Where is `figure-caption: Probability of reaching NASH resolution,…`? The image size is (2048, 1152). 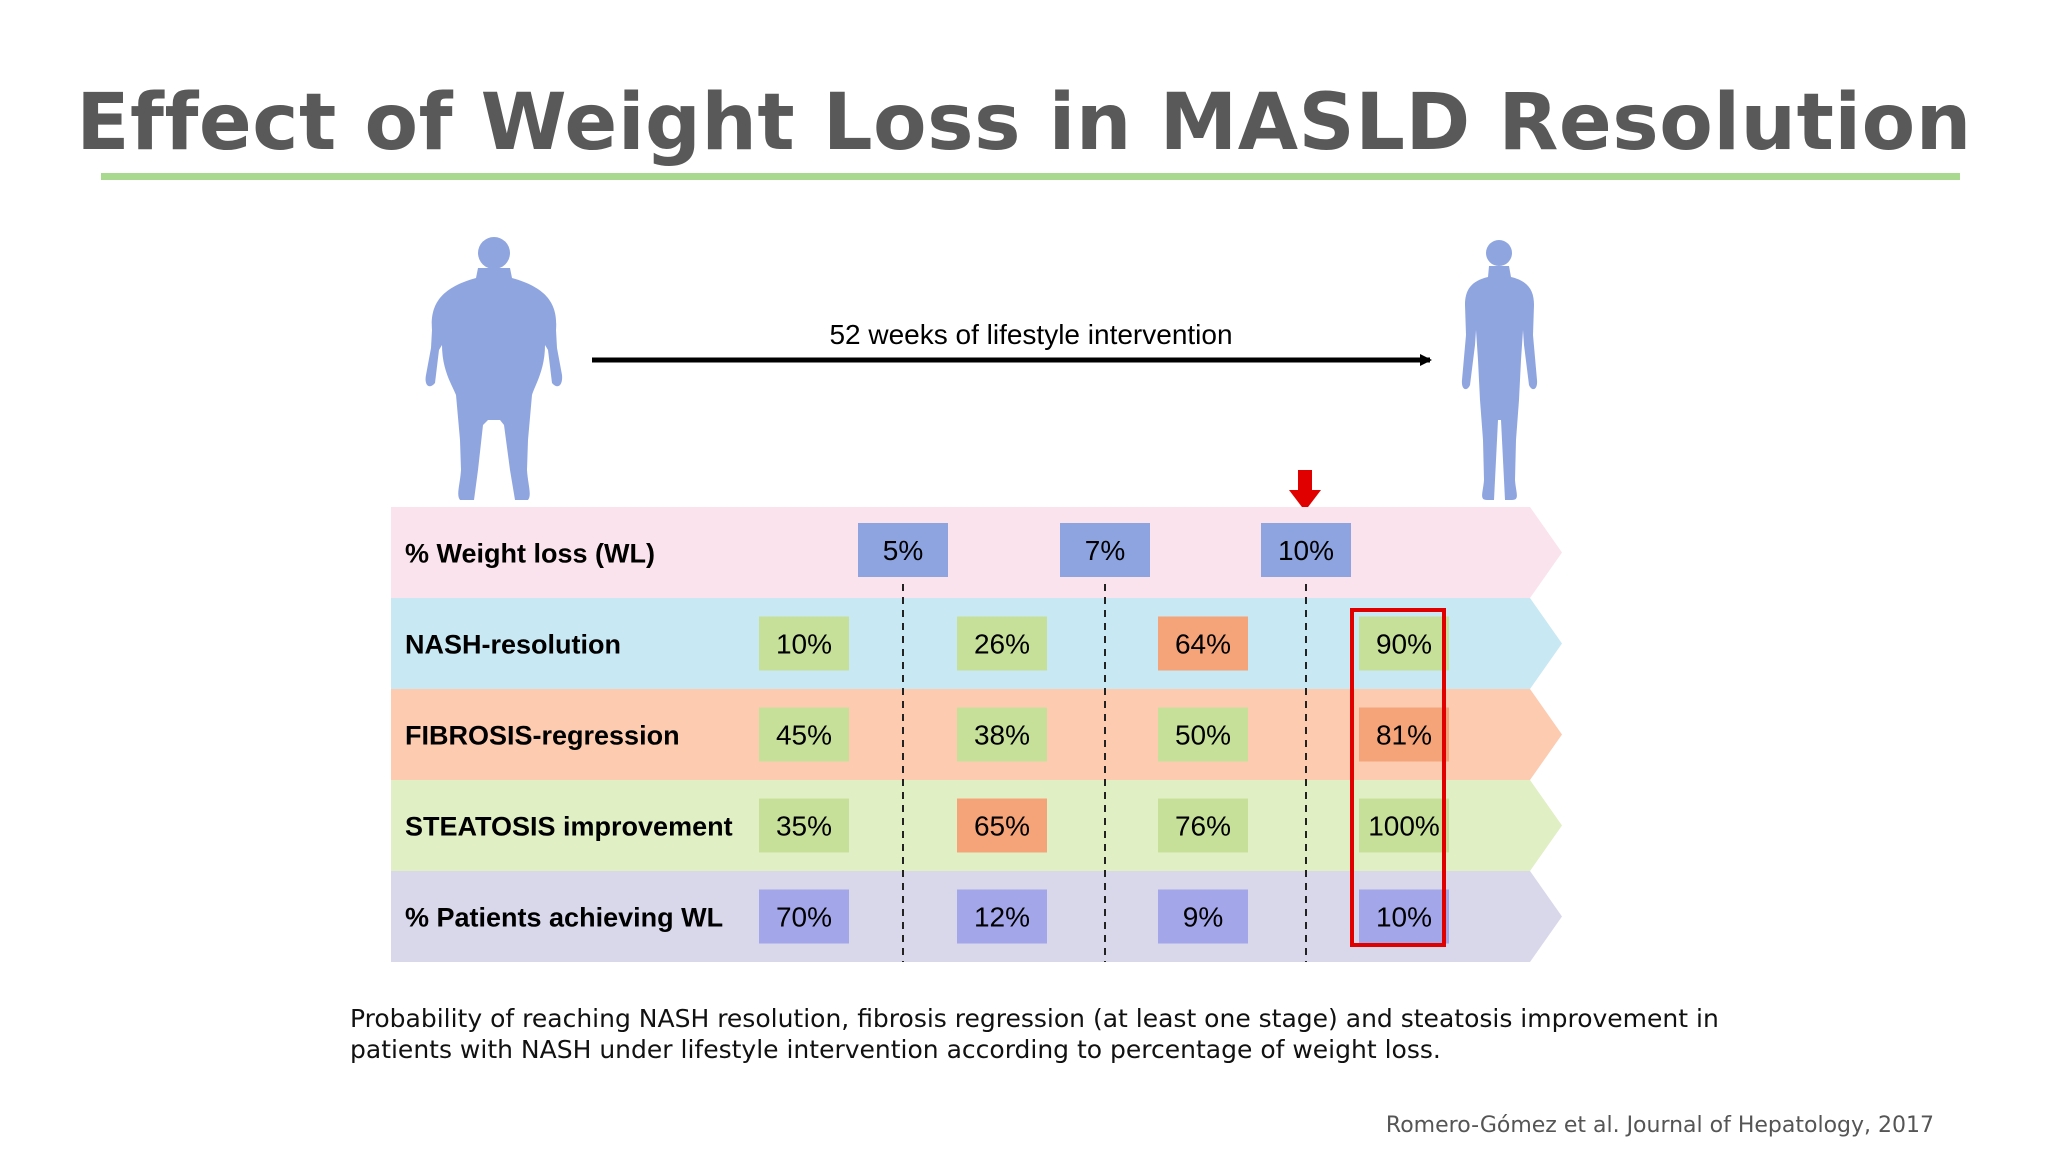
figure-caption: Probability of reaching NASH resolution,… is located at coordinates (1034, 1034).